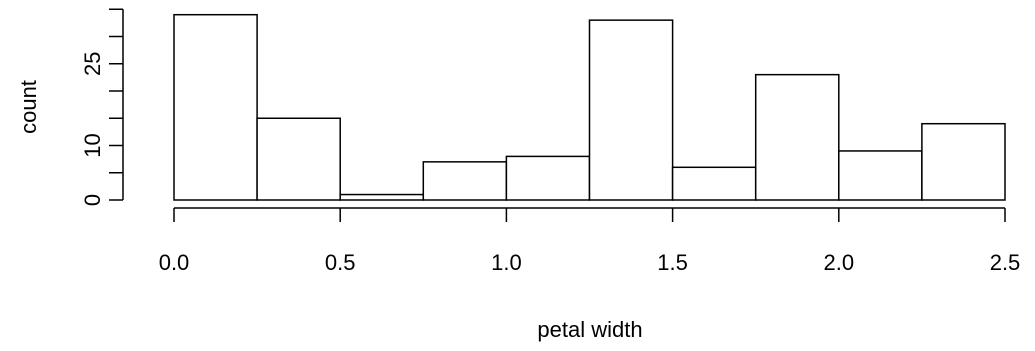 The image size is (1035, 351). What do you see at coordinates (92, 64) in the screenshot?
I see `y-tick-label: 25` at bounding box center [92, 64].